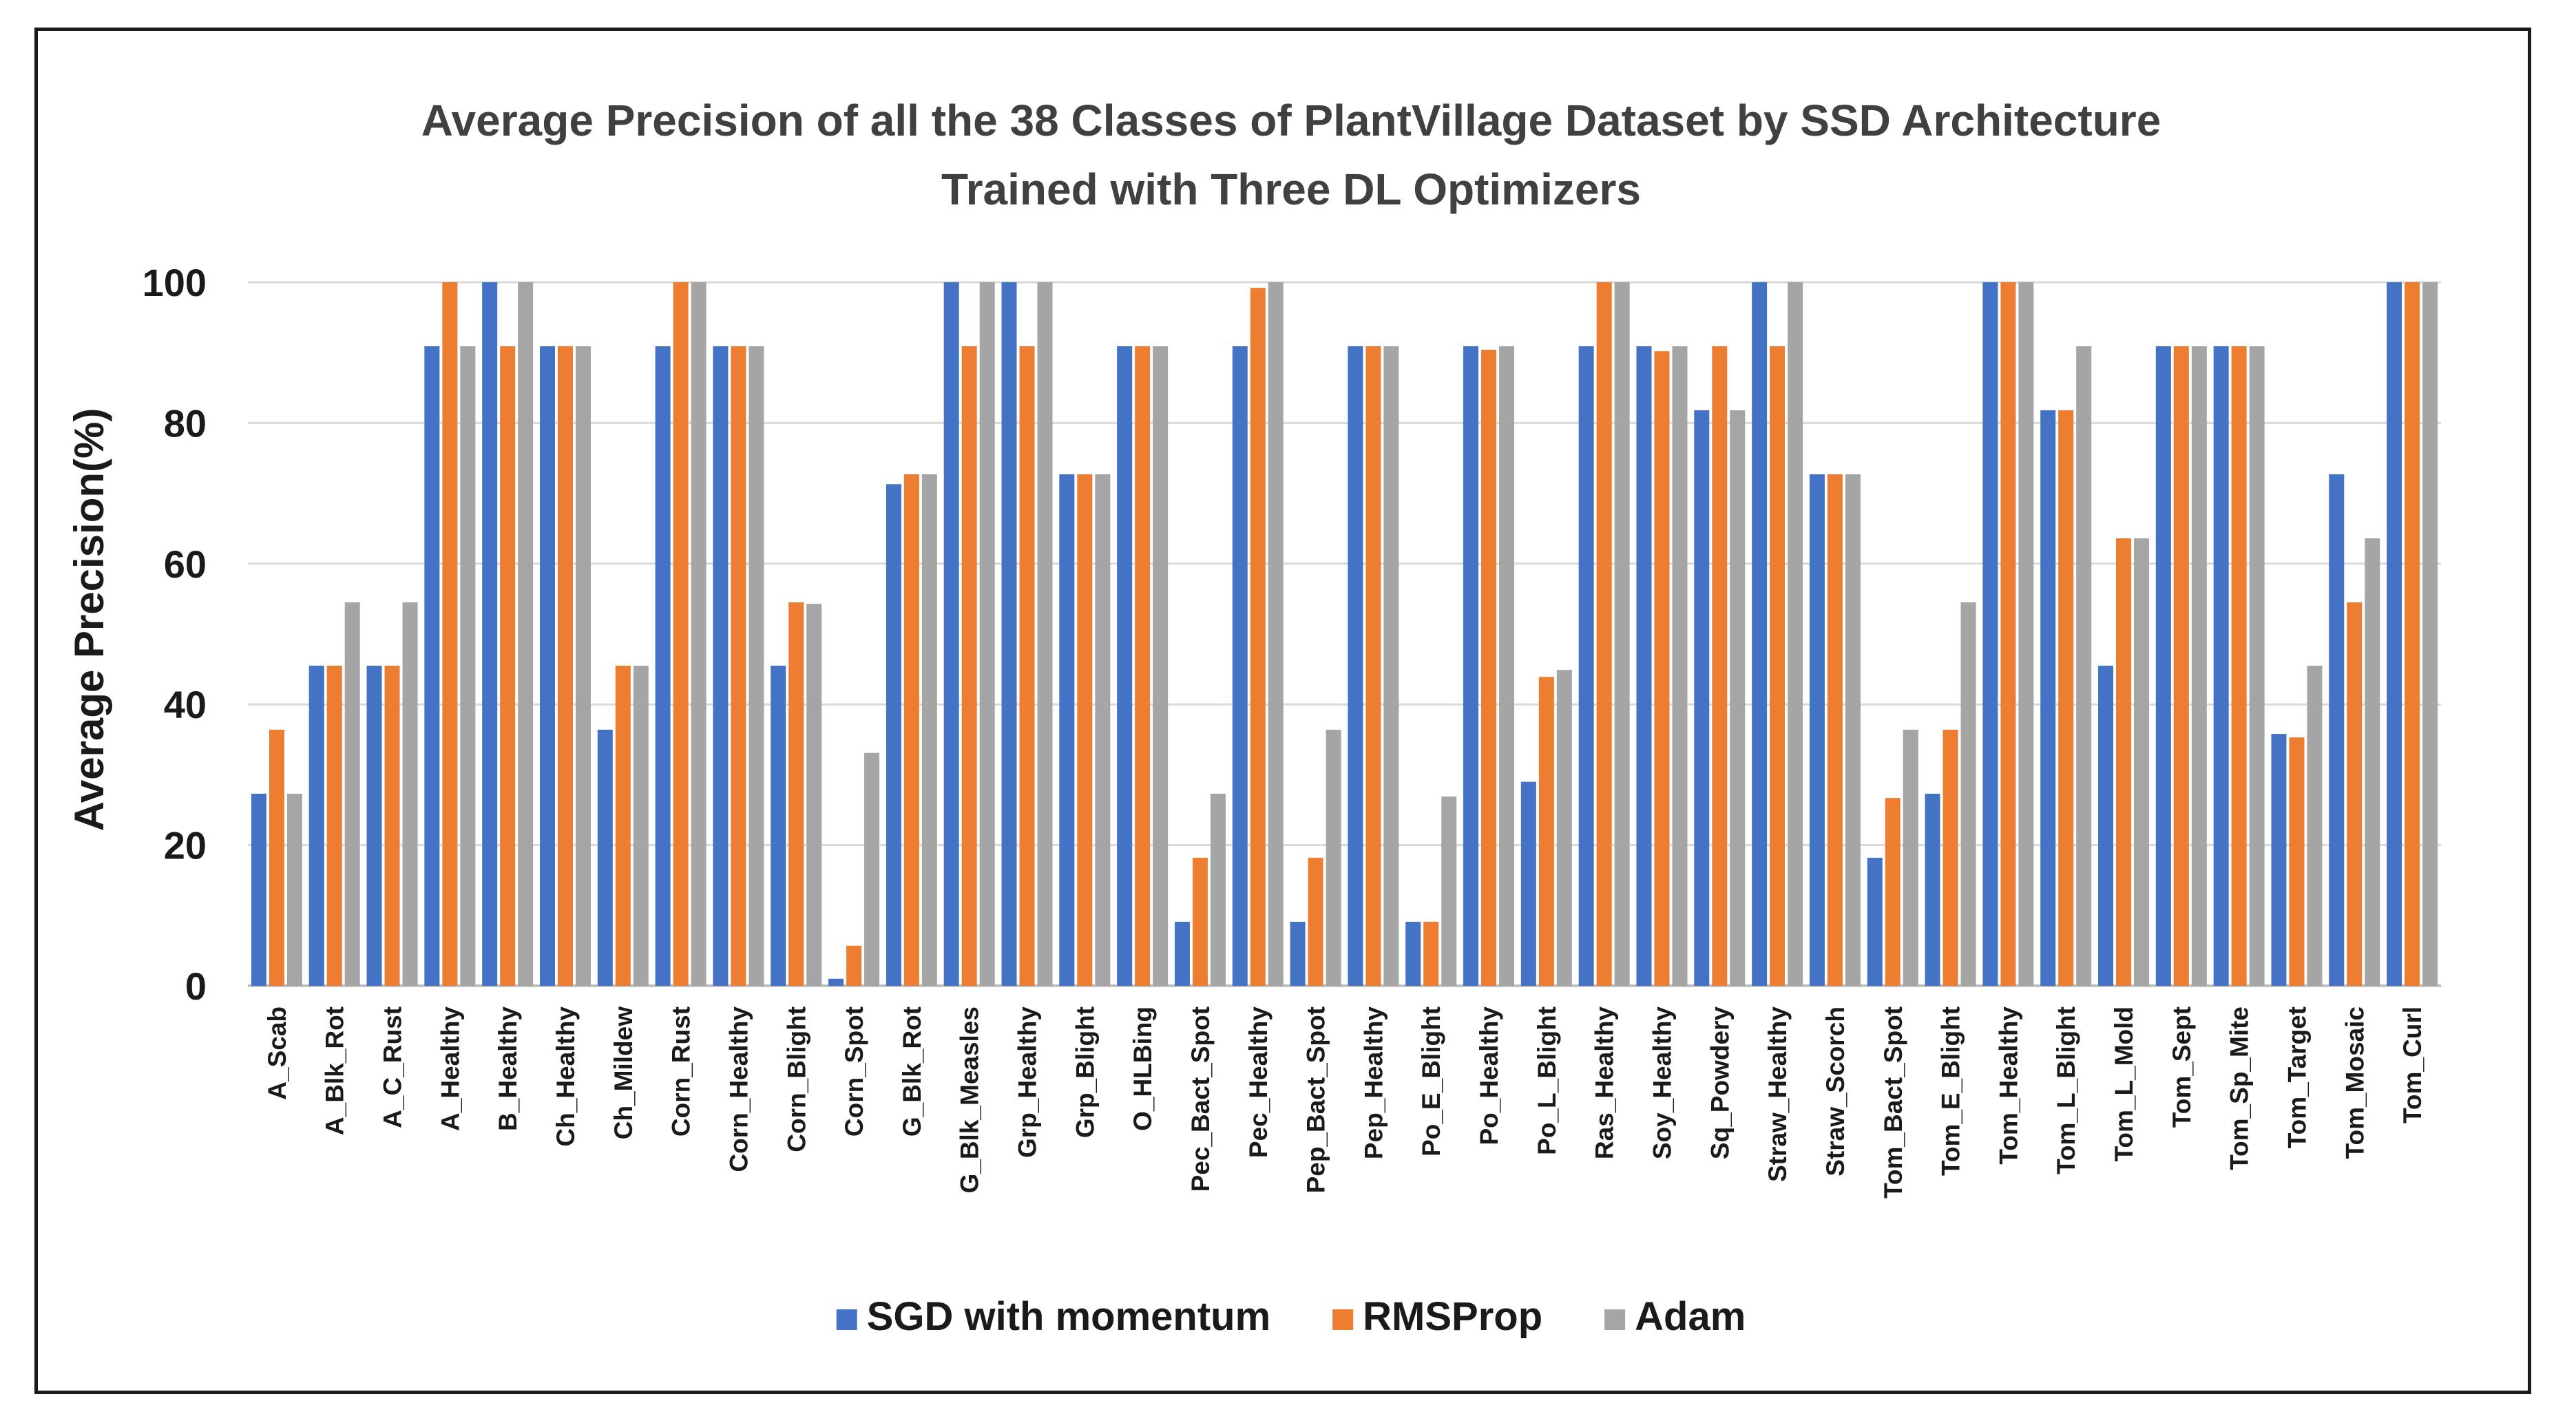  Describe the element at coordinates (89, 620) in the screenshot. I see `y-axis-label: Average Precision(%)` at that location.